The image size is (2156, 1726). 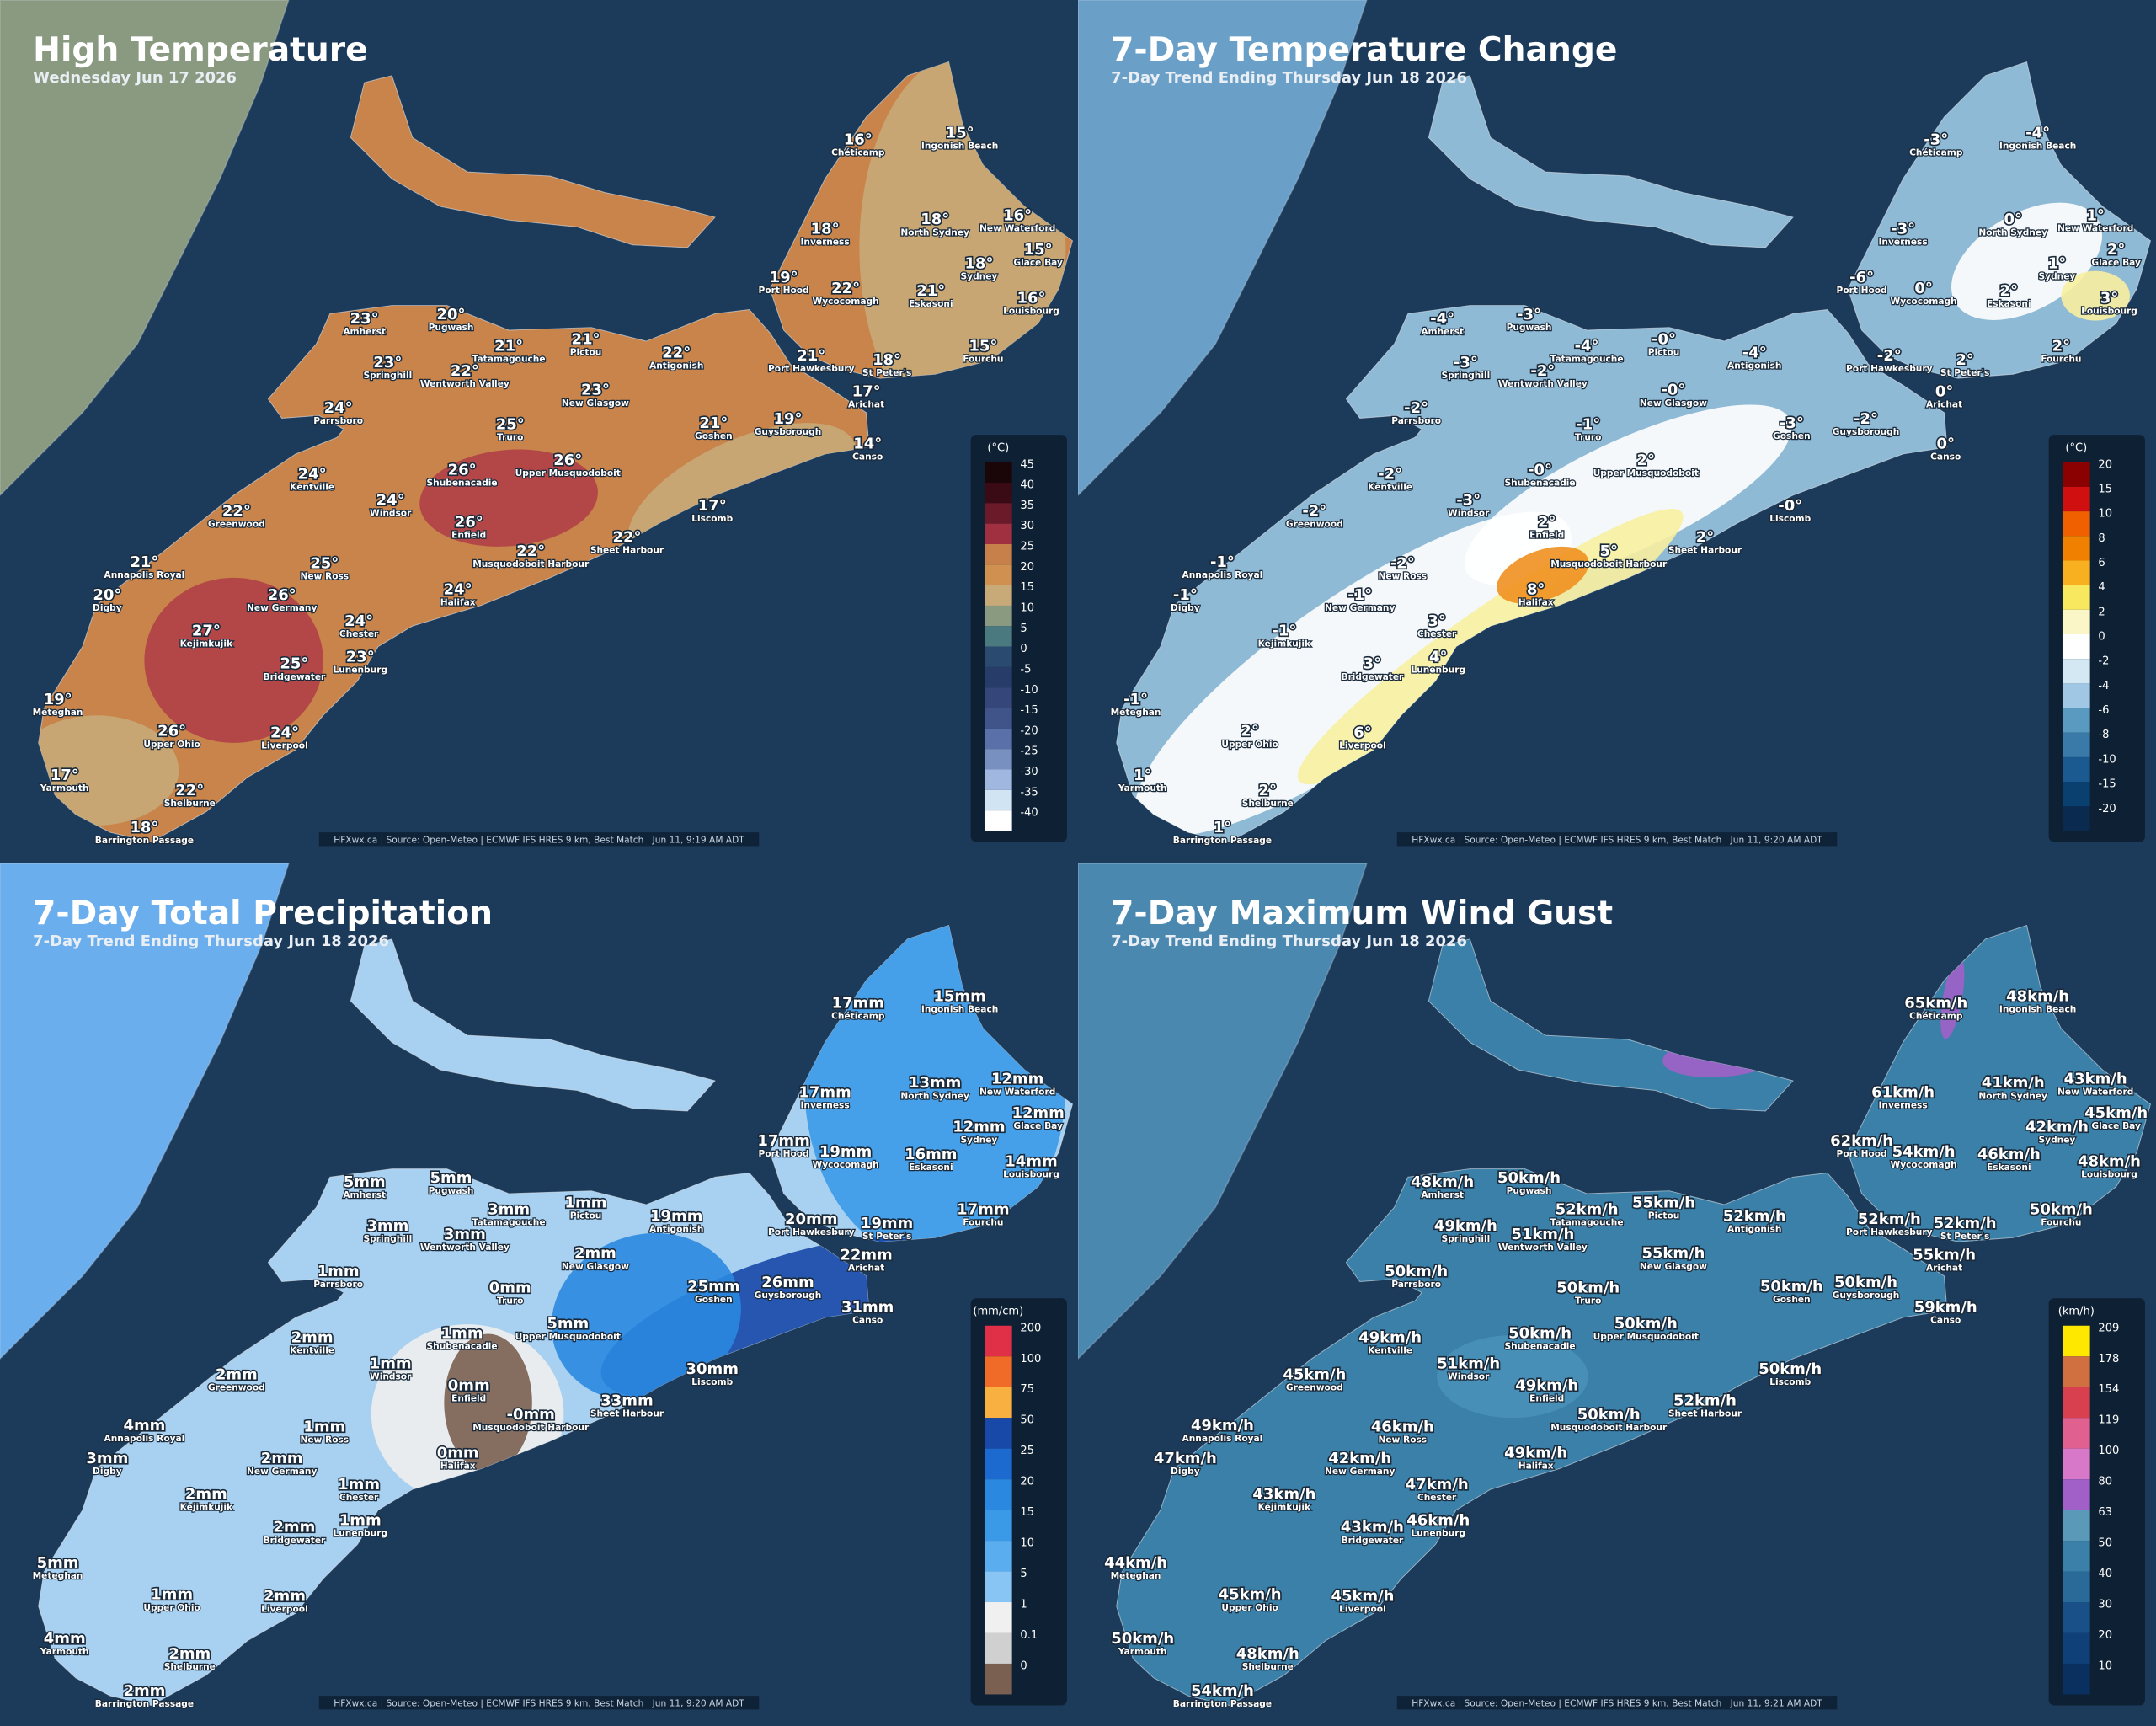 What do you see at coordinates (1438, 1521) in the screenshot?
I see `place-value: 46km/h` at bounding box center [1438, 1521].